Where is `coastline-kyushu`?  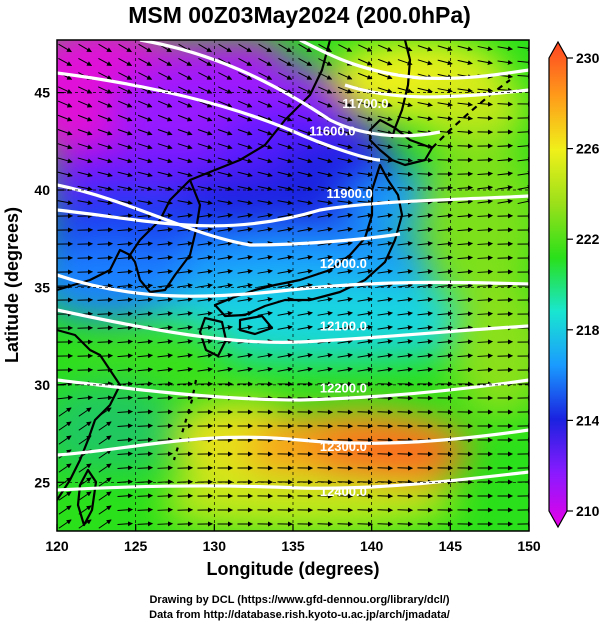 coastline-kyushu is located at coordinates (213, 337).